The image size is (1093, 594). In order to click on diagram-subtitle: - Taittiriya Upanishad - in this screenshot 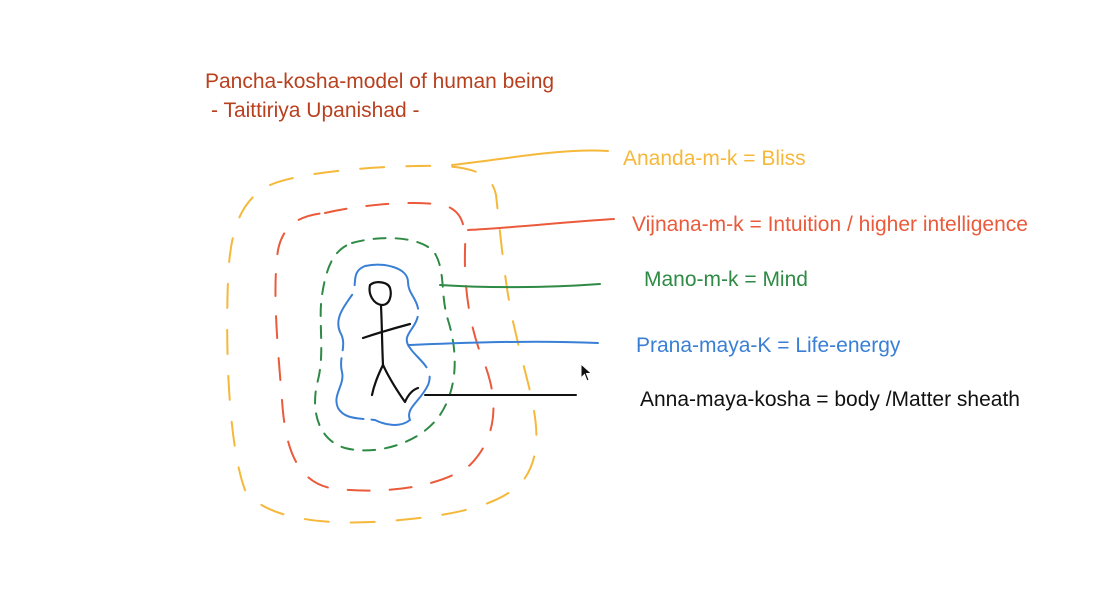, I will do `click(315, 110)`.